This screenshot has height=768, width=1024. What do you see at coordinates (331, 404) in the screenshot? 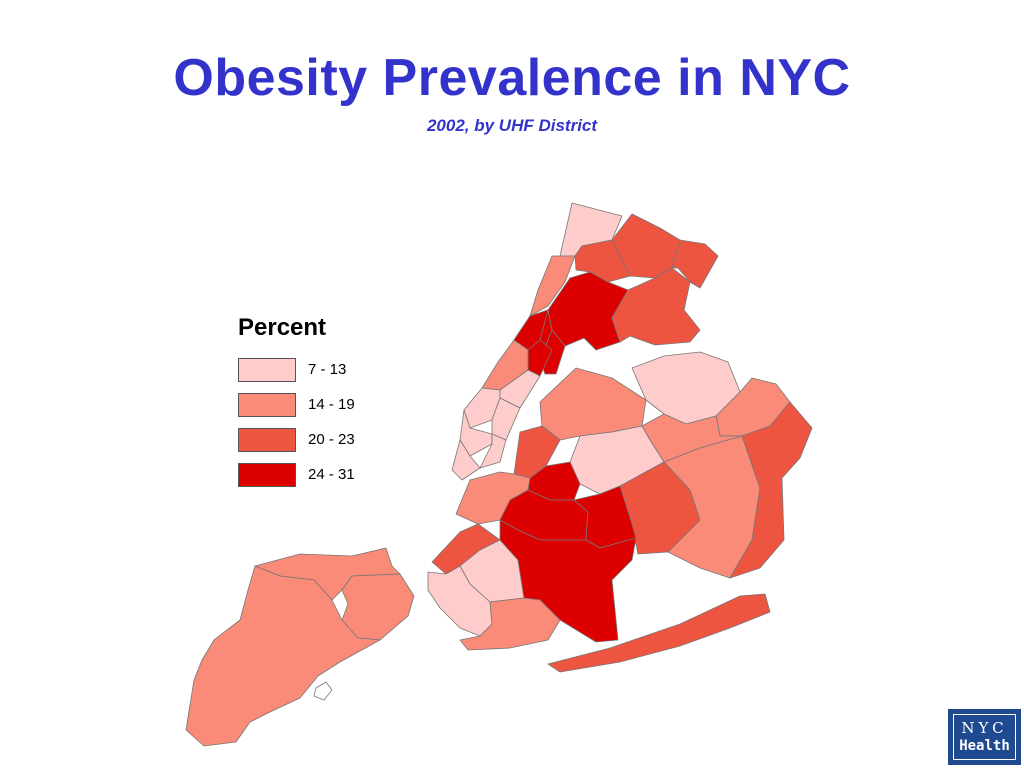
I see `legend-label: 14 - 19` at bounding box center [331, 404].